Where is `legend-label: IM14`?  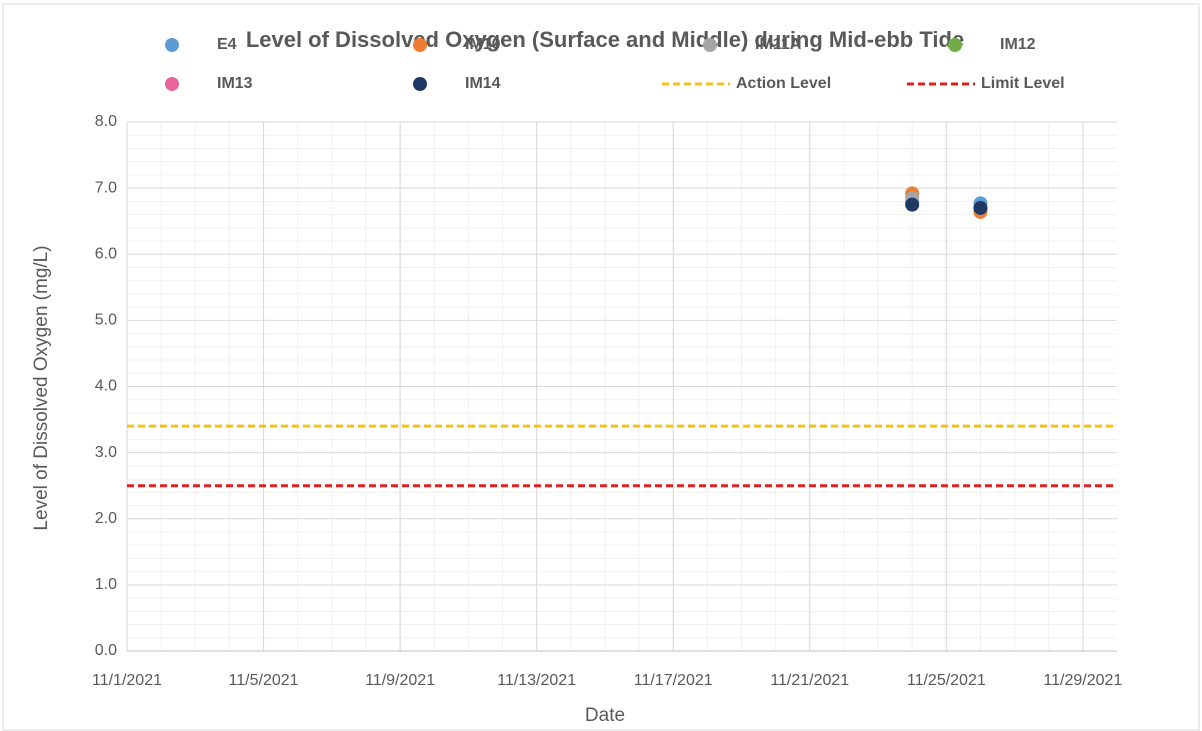 legend-label: IM14 is located at coordinates (483, 83).